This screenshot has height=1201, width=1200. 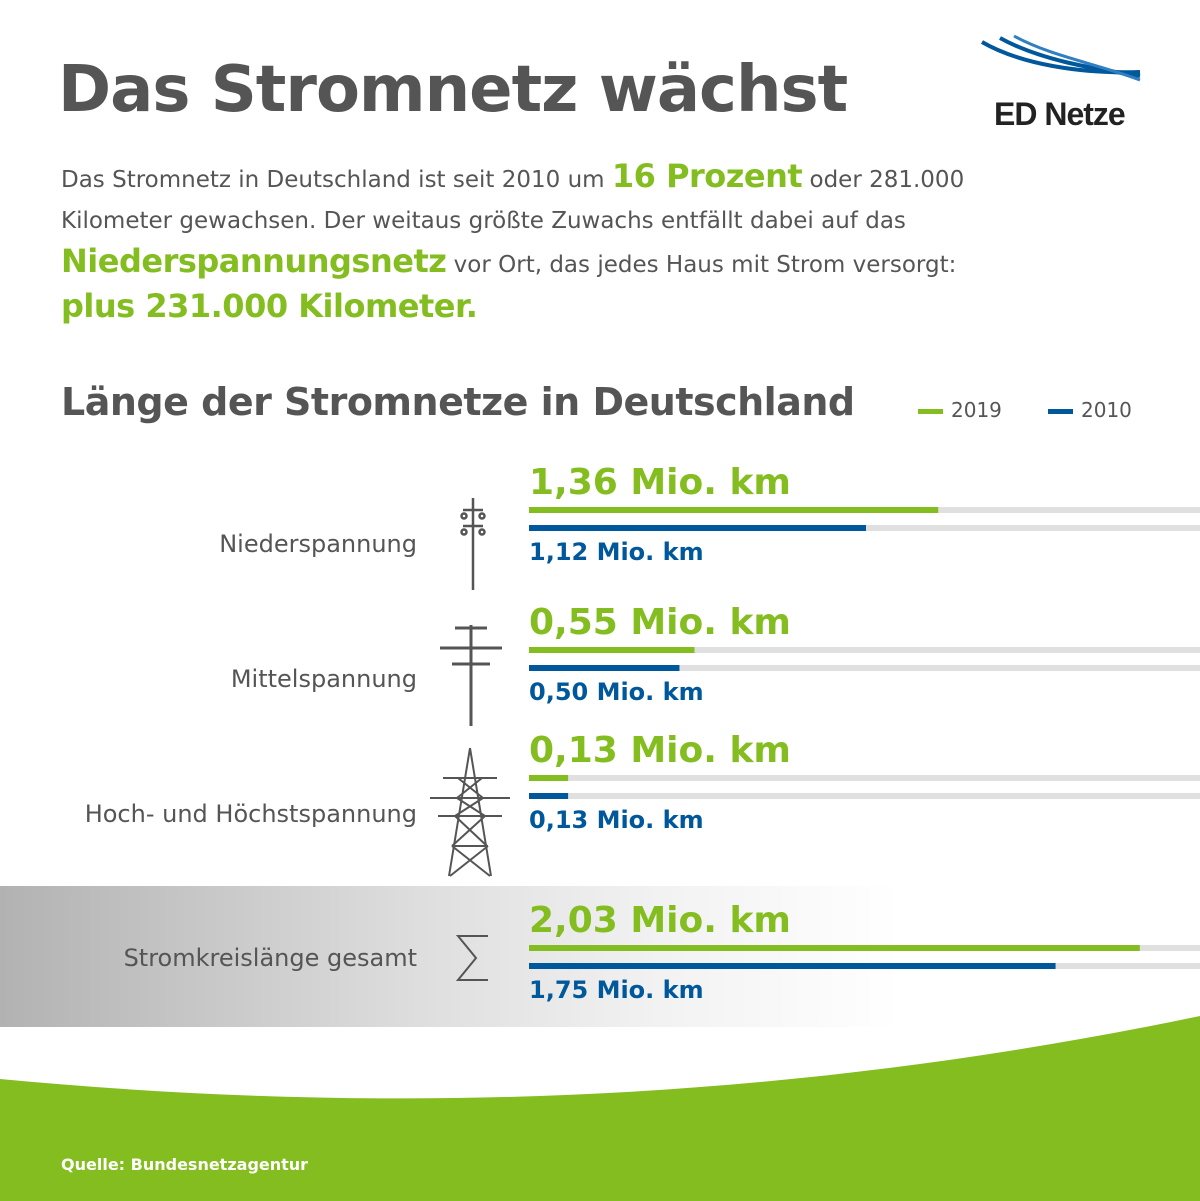 What do you see at coordinates (324, 679) in the screenshot?
I see `category-label-mittelspannung: Mittelspannung` at bounding box center [324, 679].